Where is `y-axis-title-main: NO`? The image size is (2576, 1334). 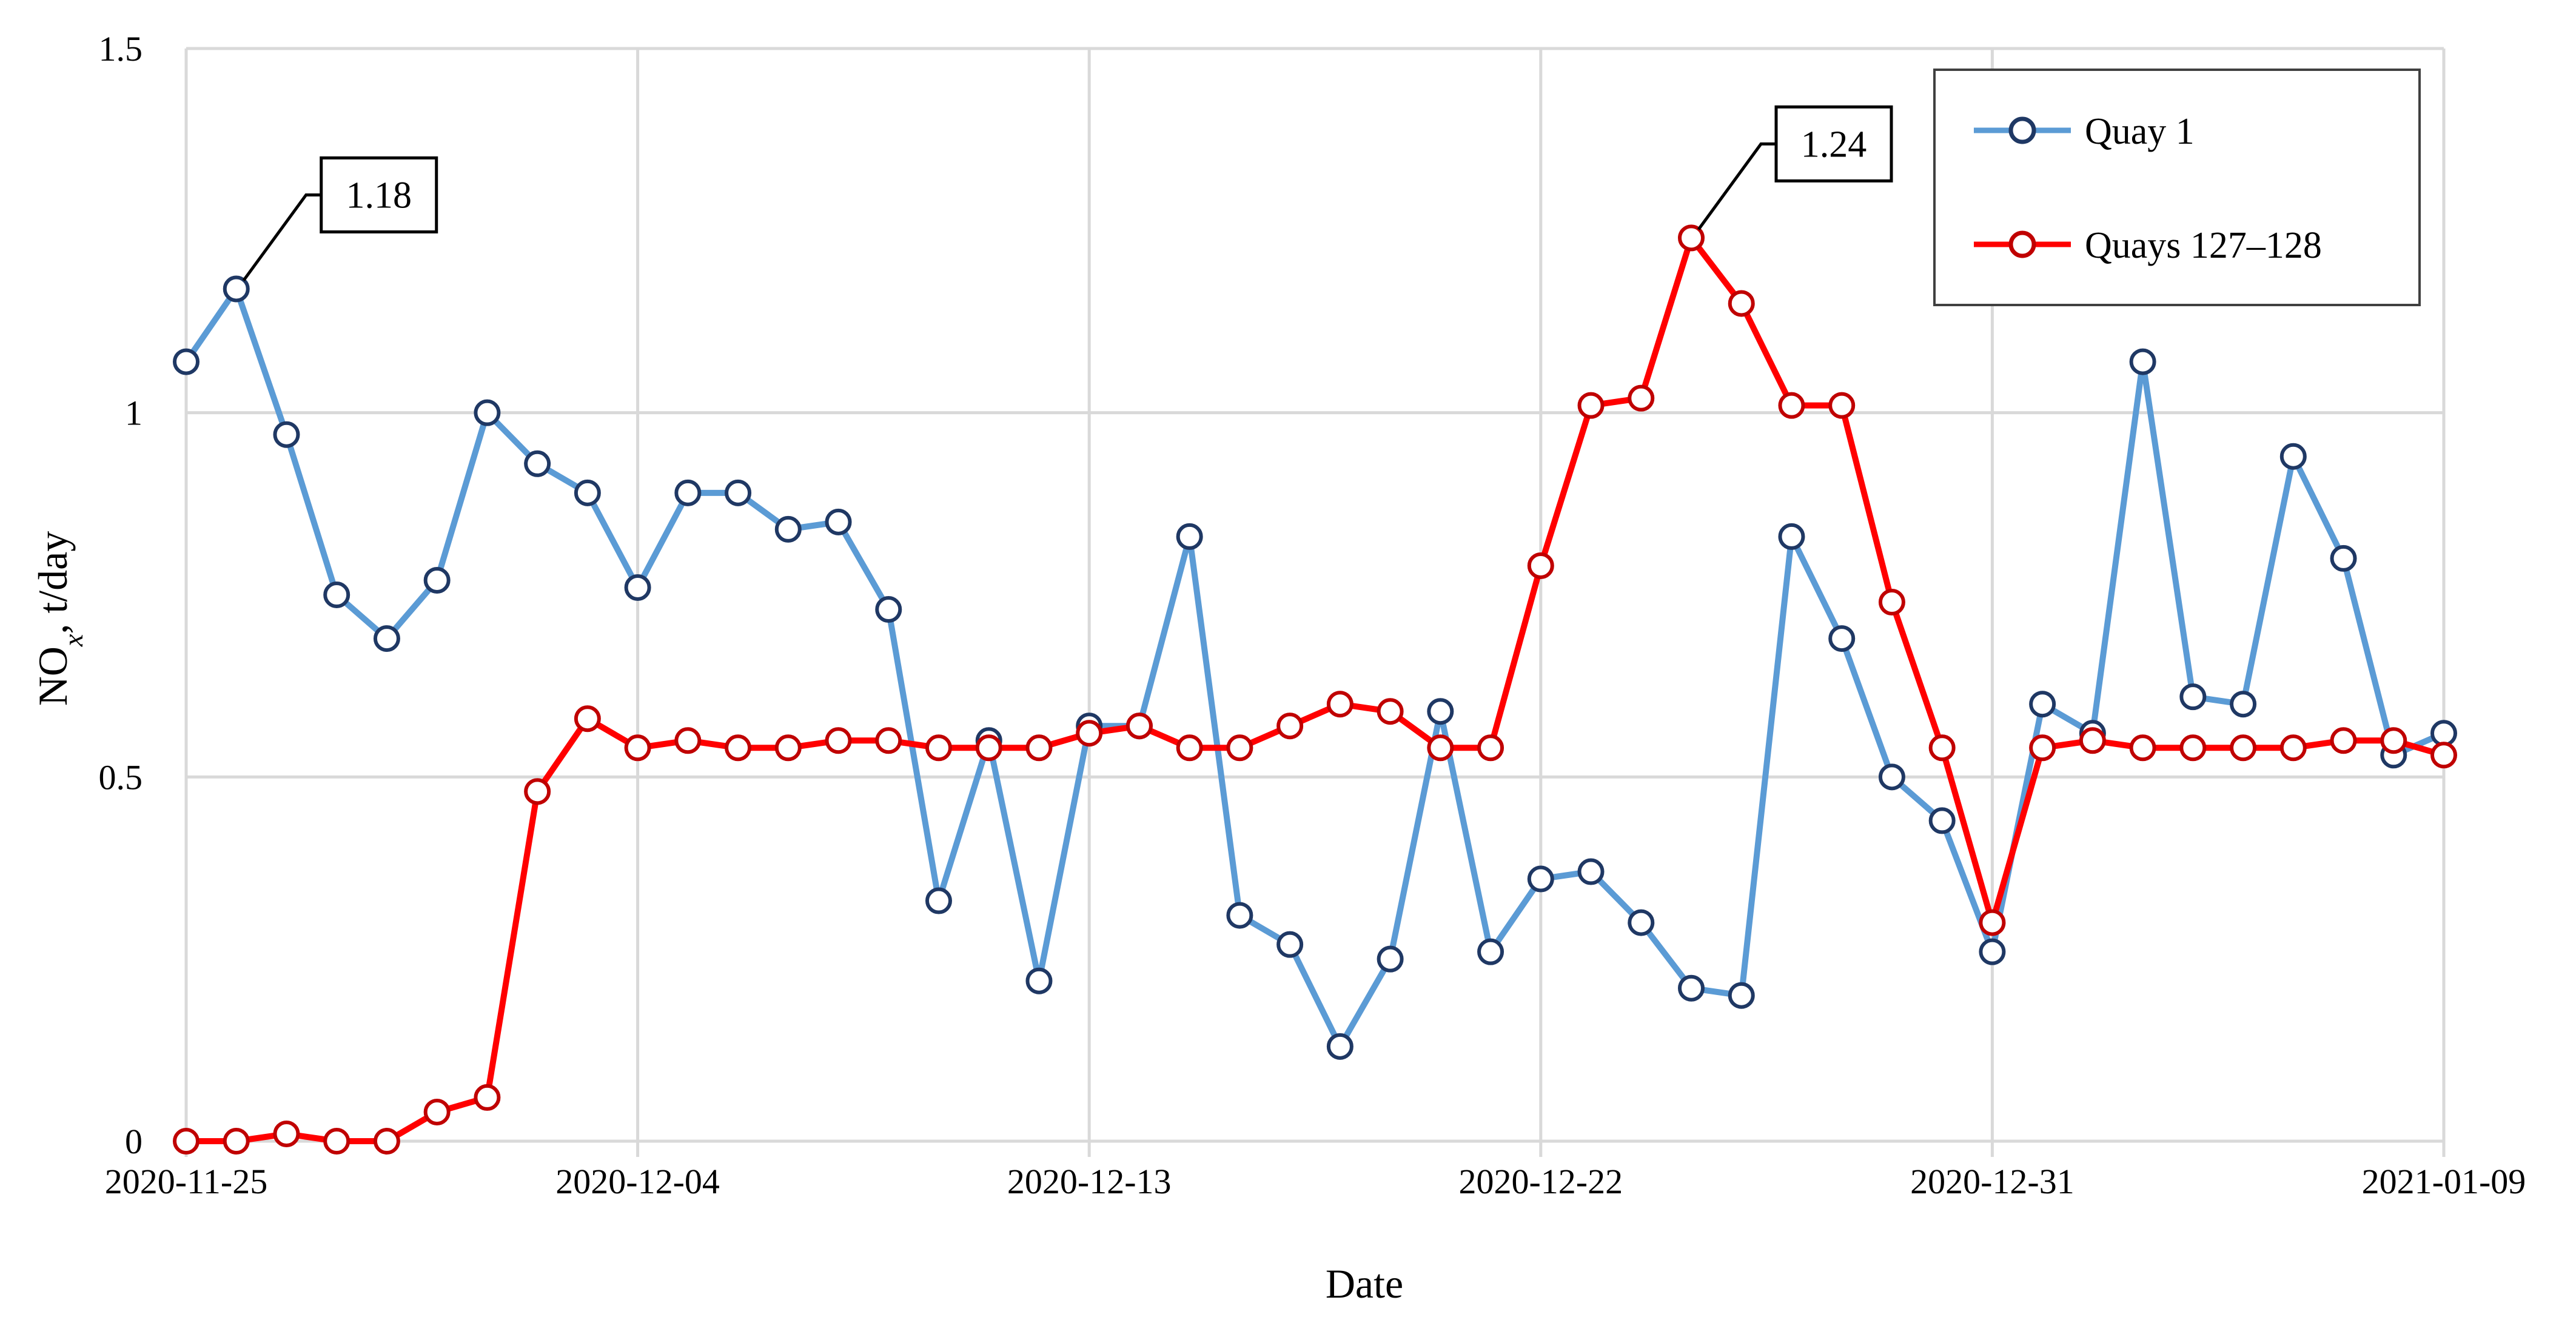
y-axis-title-main: NO is located at coordinates (53, 676).